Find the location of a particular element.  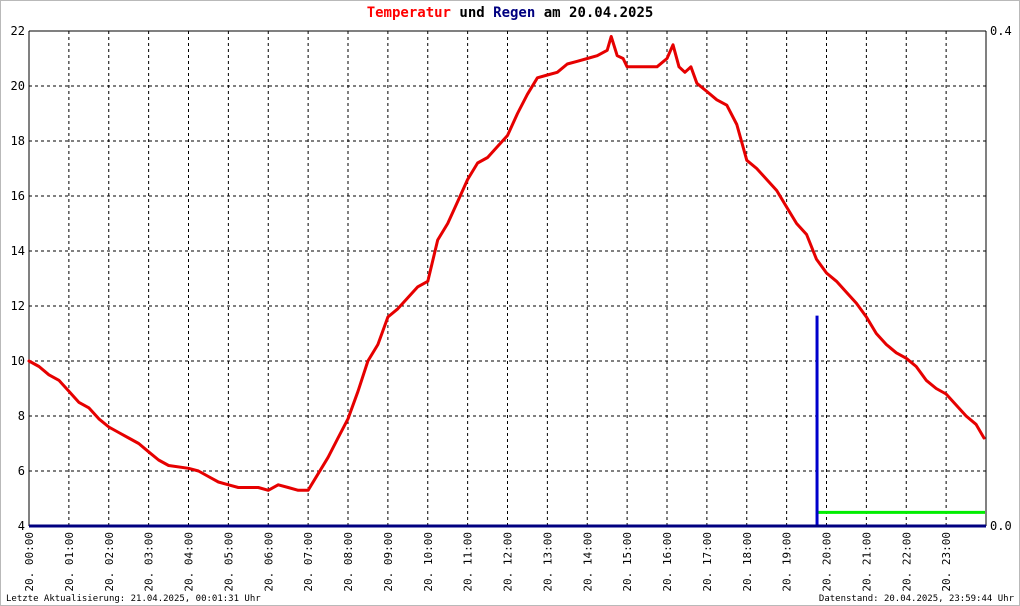

x-tick-label: 20. 05:00 is located at coordinates (228, 562).